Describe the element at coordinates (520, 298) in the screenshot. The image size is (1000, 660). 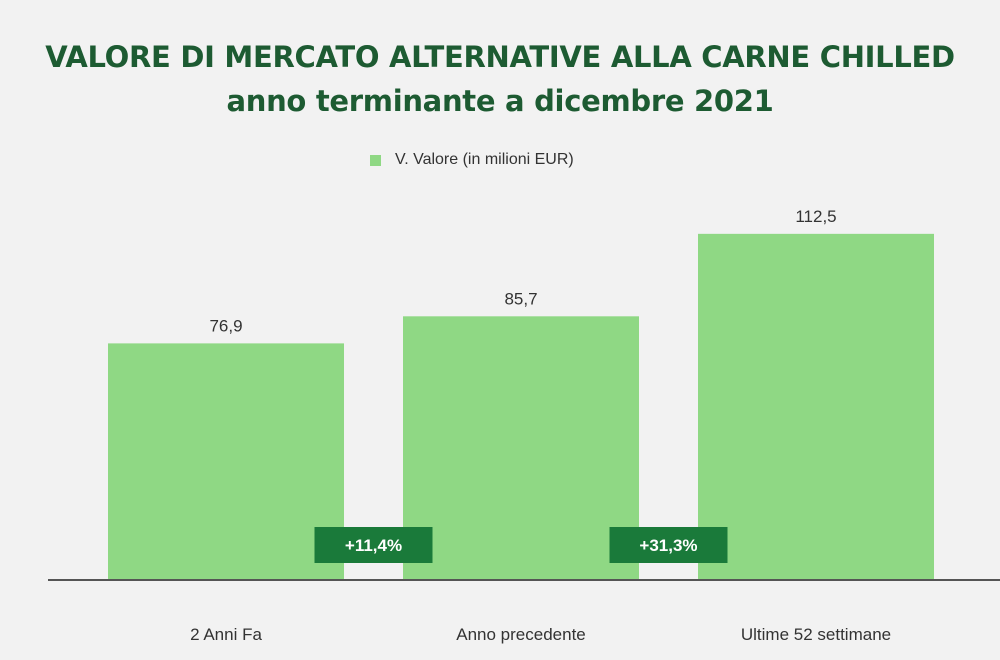
I see `data-label: 85,7` at that location.